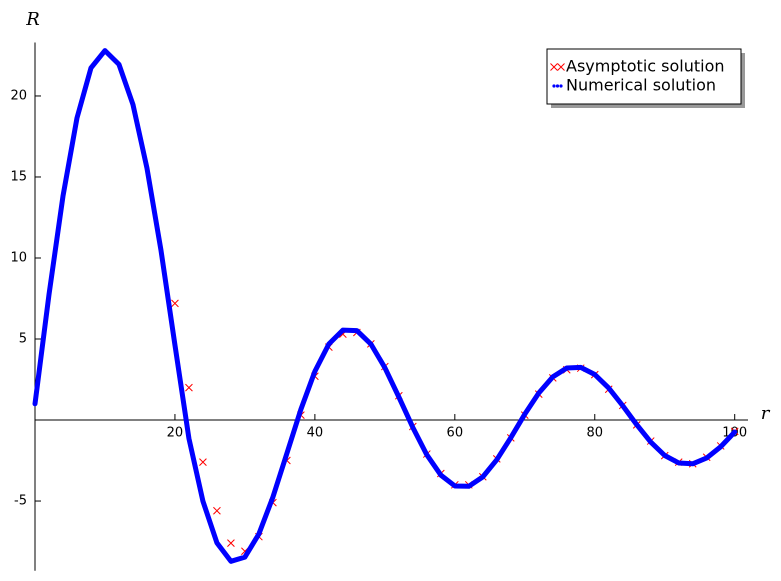 This screenshot has width=781, height=581. What do you see at coordinates (32, 19) in the screenshot?
I see `y-axis-label: R` at bounding box center [32, 19].